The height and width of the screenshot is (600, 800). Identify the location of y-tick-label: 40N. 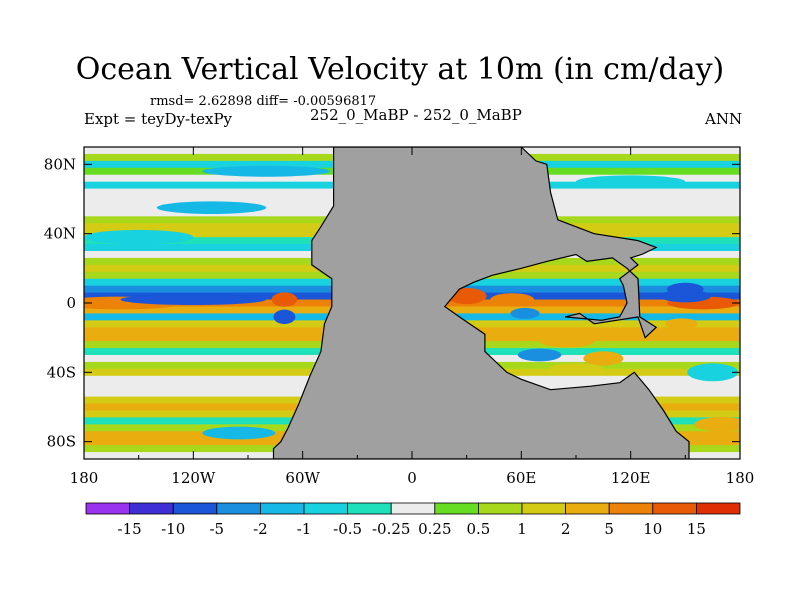
(60, 234).